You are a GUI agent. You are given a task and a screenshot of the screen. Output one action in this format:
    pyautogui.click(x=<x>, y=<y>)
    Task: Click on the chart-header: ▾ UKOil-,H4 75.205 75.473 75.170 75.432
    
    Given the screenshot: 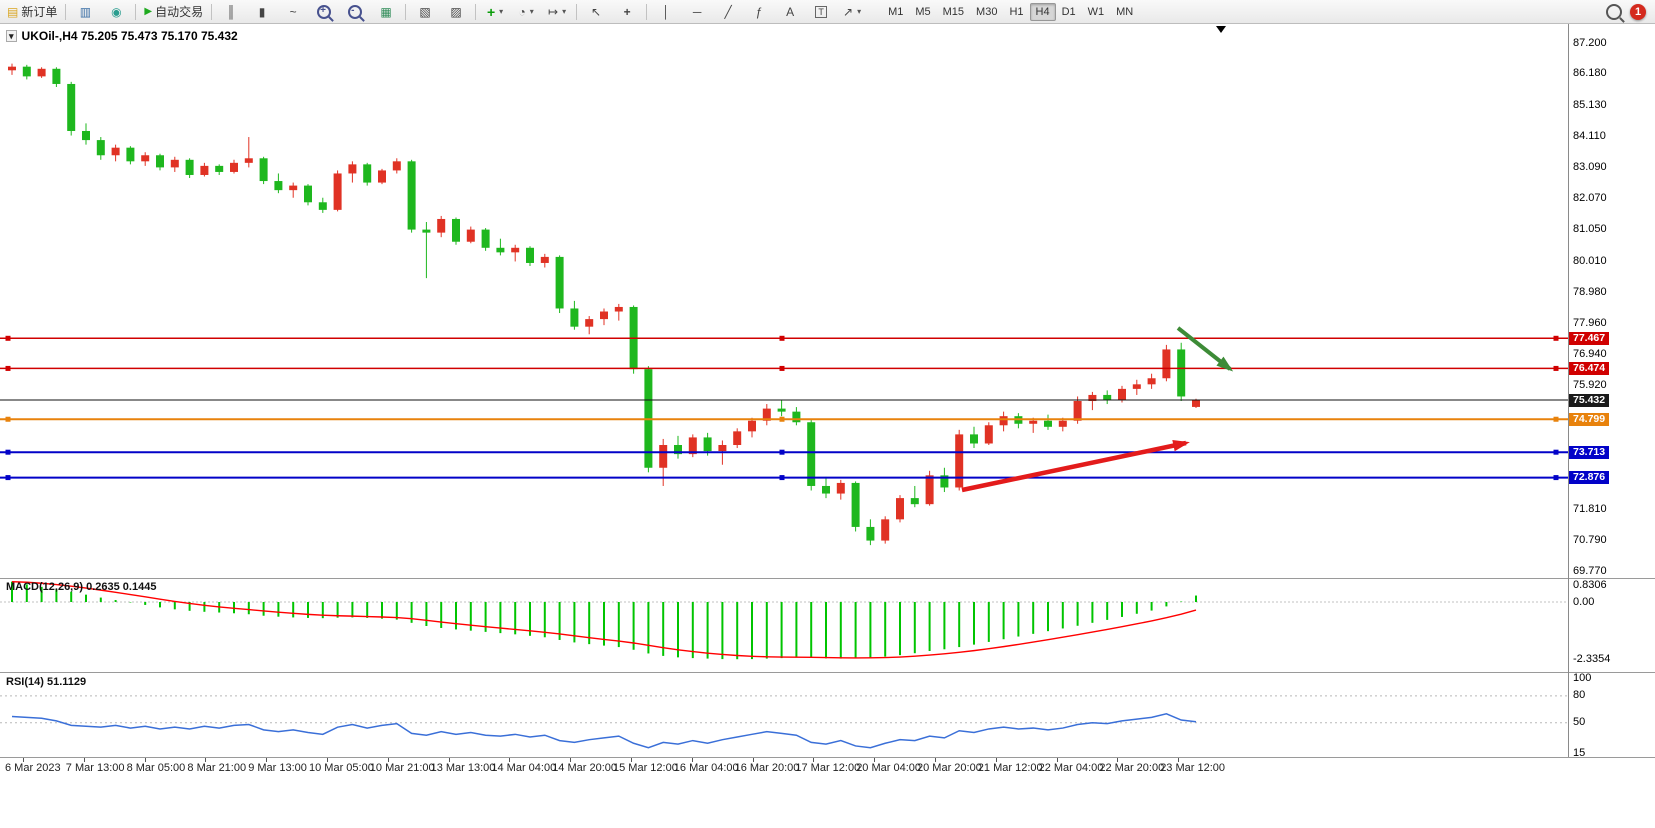 What is the action you would take?
    pyautogui.click(x=122, y=36)
    